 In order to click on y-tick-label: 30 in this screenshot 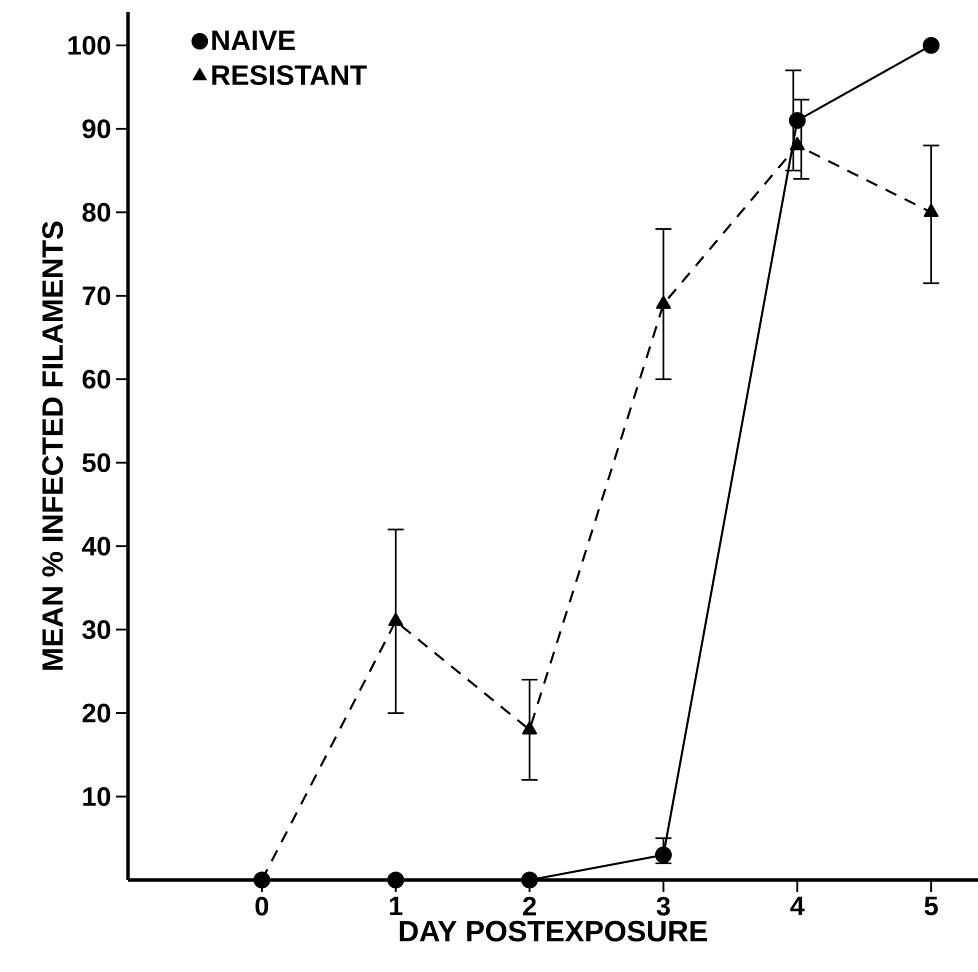, I will do `click(96, 630)`.